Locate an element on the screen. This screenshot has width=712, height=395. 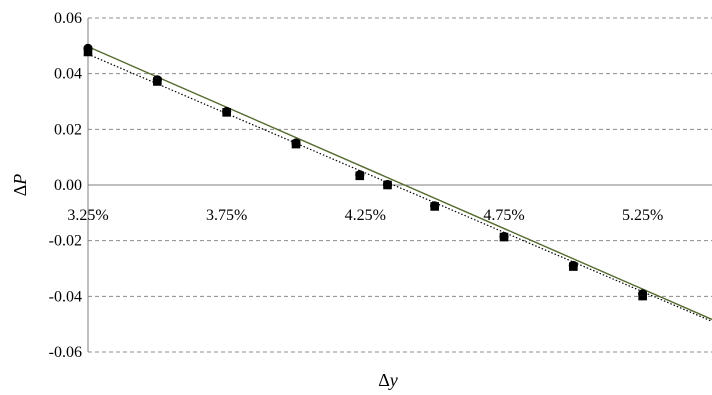
y-tick-label: 0.06 is located at coordinates (68, 18).